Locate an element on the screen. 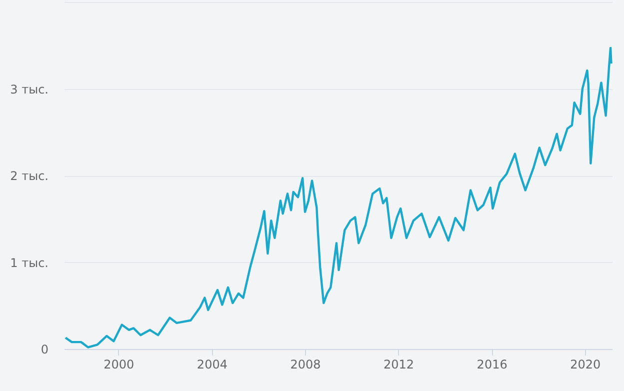 The width and height of the screenshot is (624, 391). y-tick-label: 3 тыс. is located at coordinates (29, 89).